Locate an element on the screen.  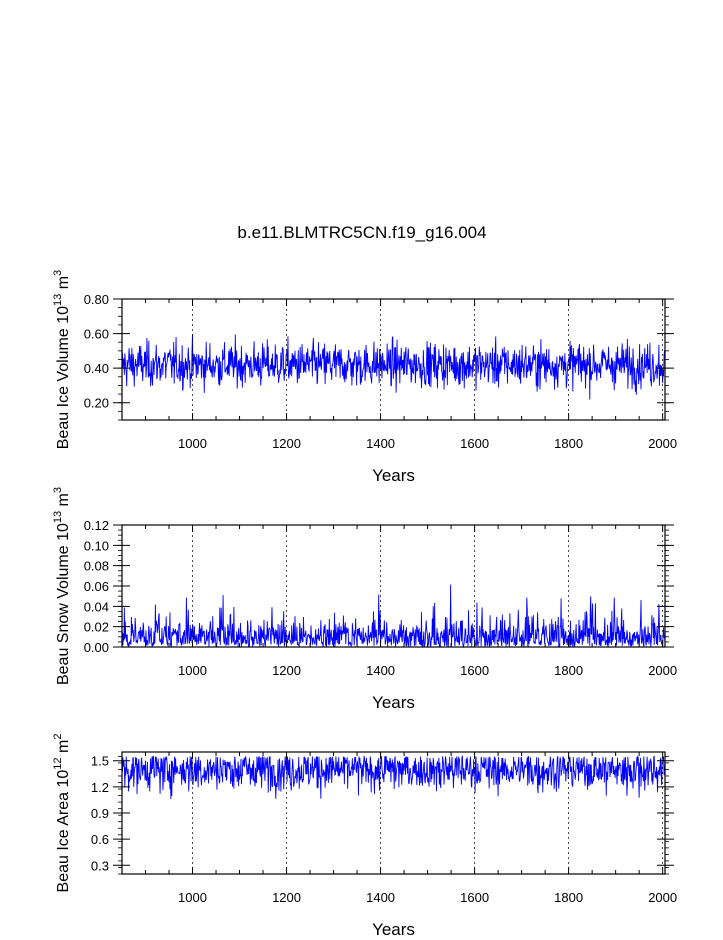
y-axis-label: Beau Ice Area 1012 m2 is located at coordinates (62, 813).